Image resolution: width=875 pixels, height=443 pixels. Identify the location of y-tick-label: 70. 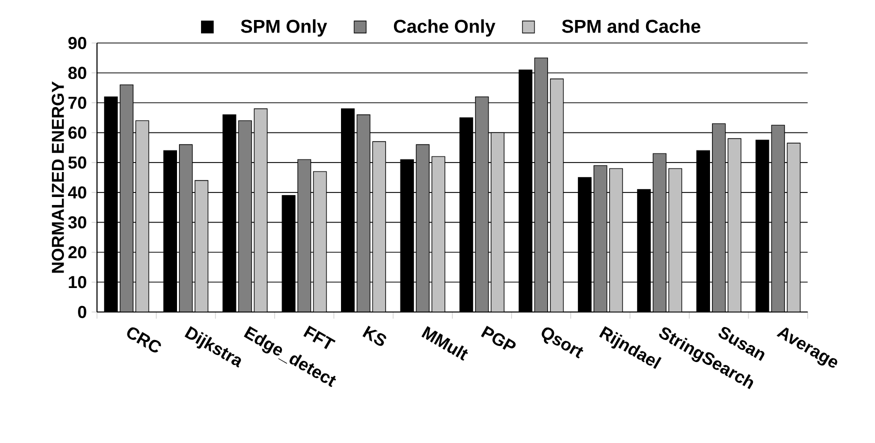
(77, 102).